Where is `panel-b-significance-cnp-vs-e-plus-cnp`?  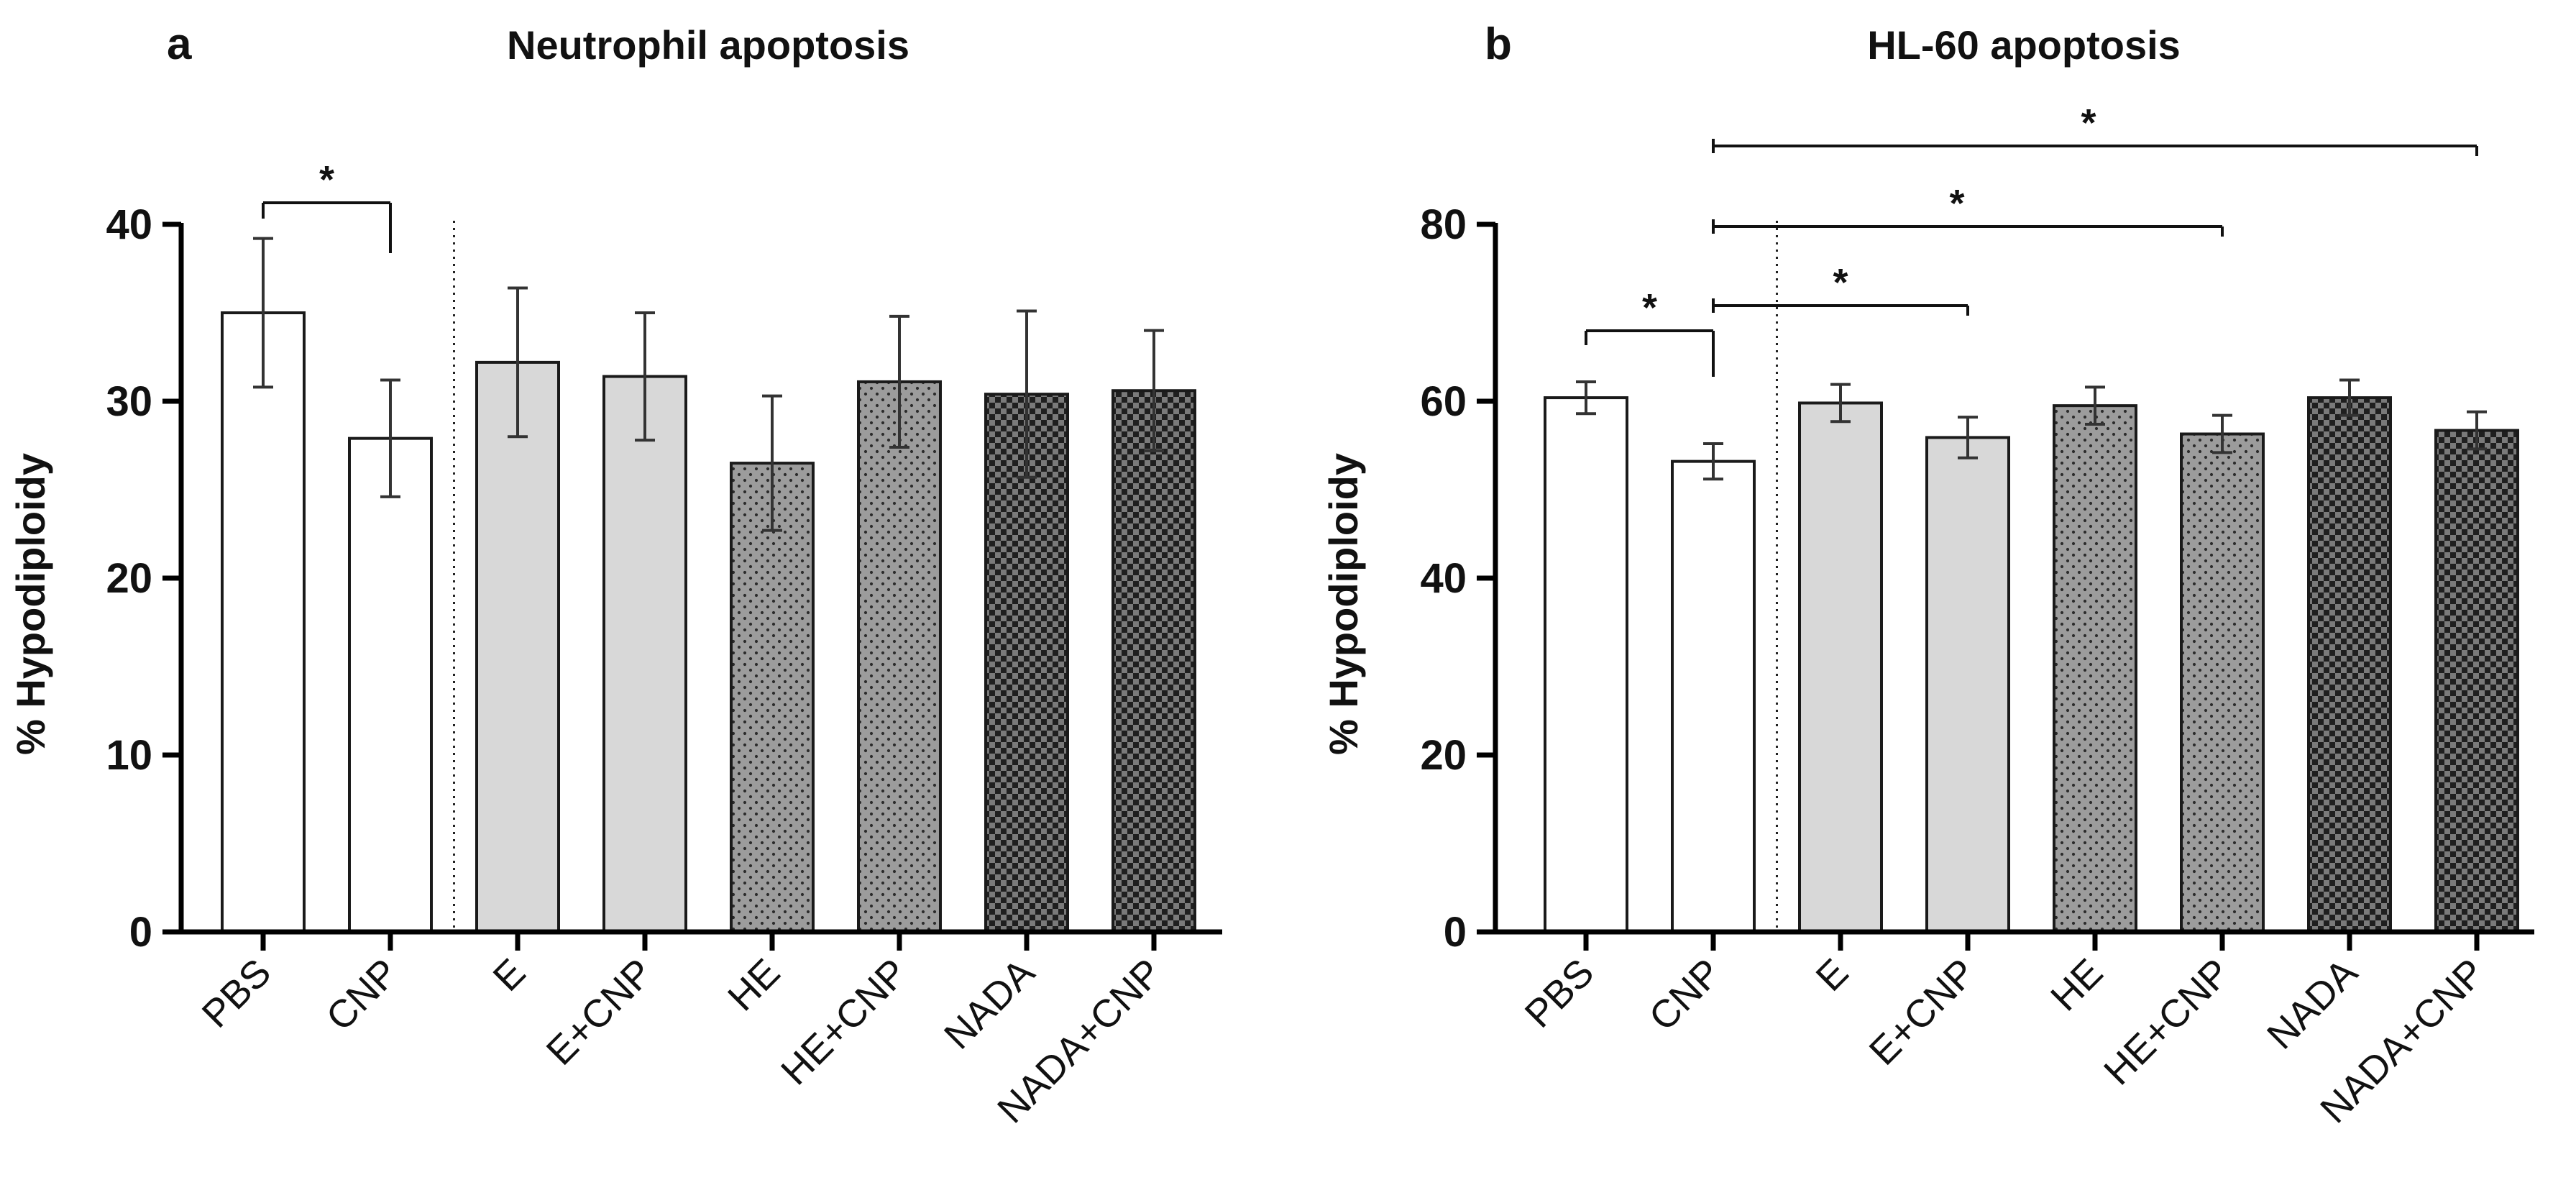 panel-b-significance-cnp-vs-e-plus-cnp is located at coordinates (1840, 307).